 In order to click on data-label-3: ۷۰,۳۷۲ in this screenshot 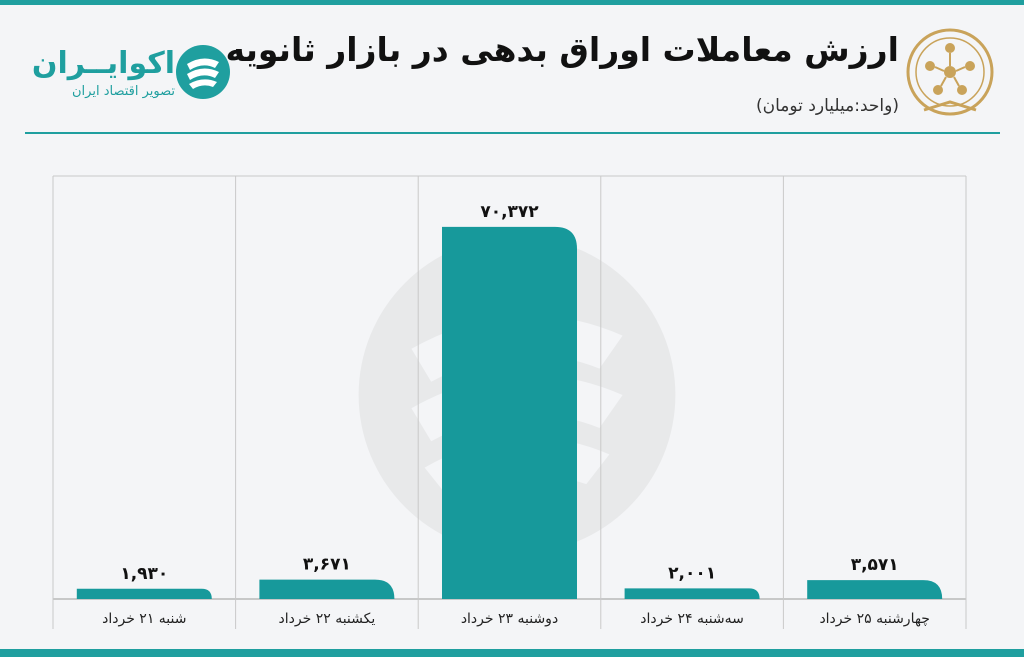, I will do `click(509, 212)`.